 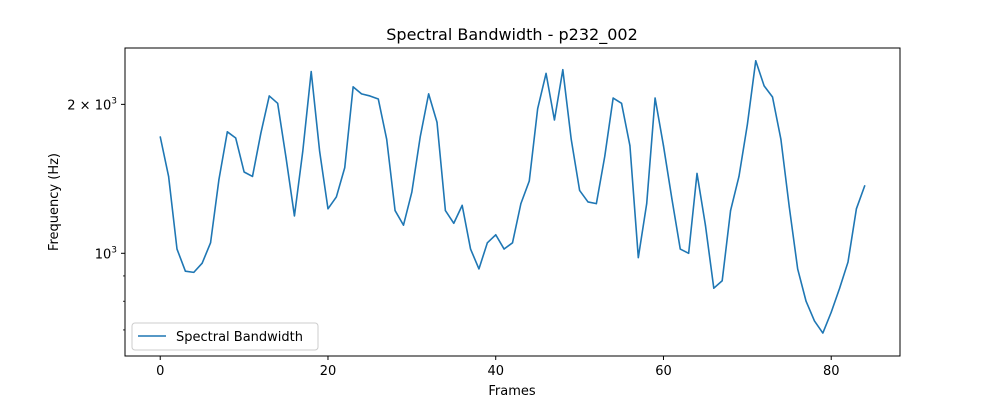 What do you see at coordinates (328, 371) in the screenshot?
I see `x-tick-label: 20` at bounding box center [328, 371].